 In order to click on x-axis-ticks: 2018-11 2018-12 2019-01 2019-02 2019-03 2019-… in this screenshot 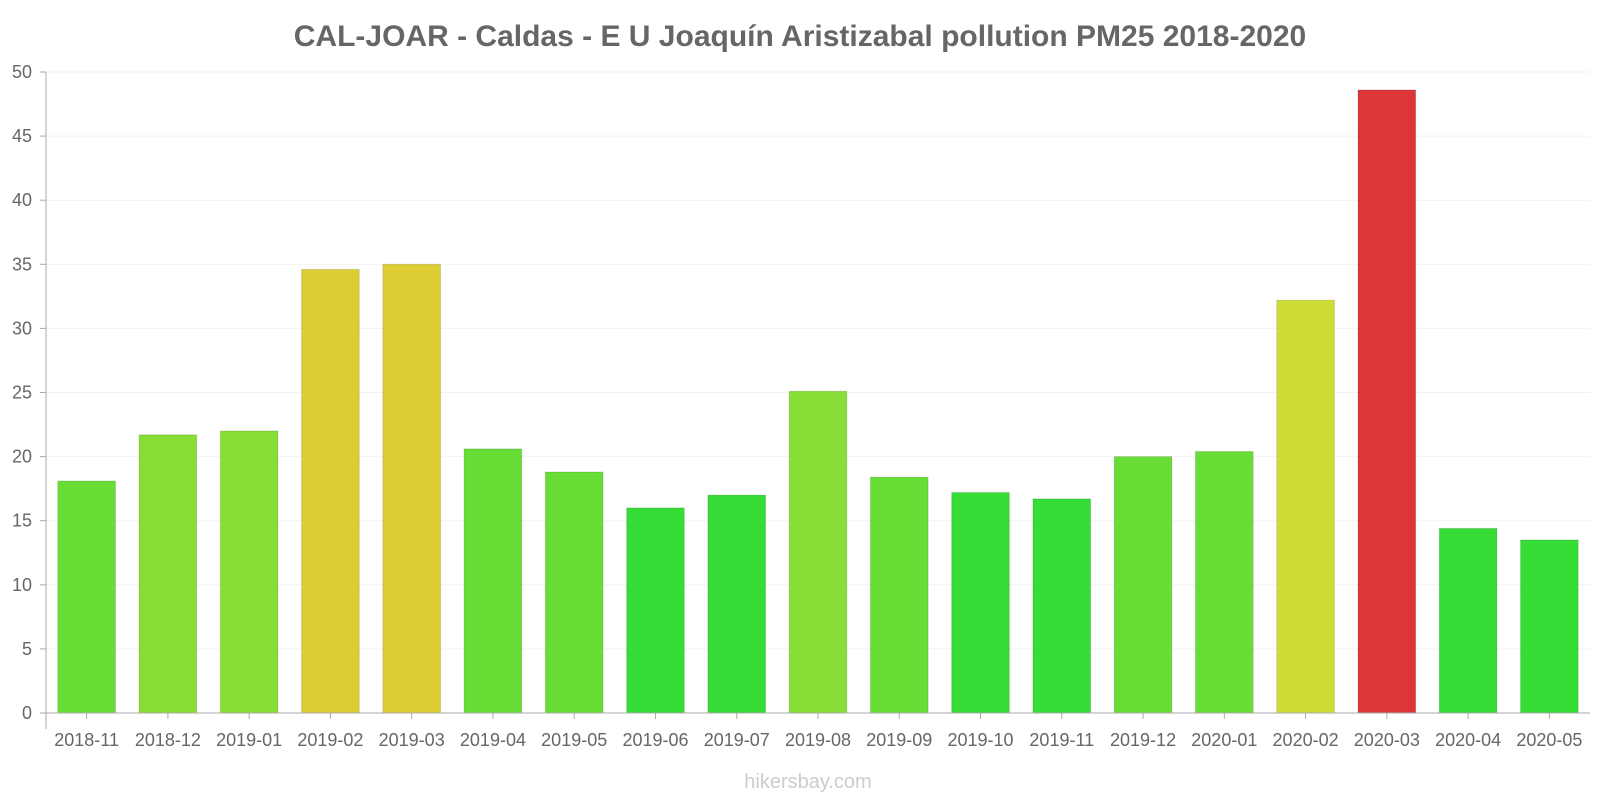, I will do `click(818, 731)`.